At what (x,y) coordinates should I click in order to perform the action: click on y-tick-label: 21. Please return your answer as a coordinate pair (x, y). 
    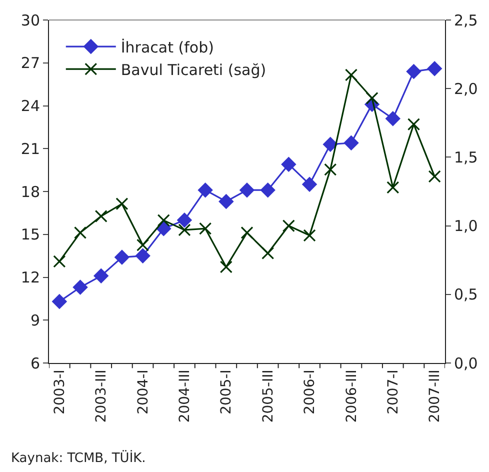
    Looking at the image, I should click on (30, 149).